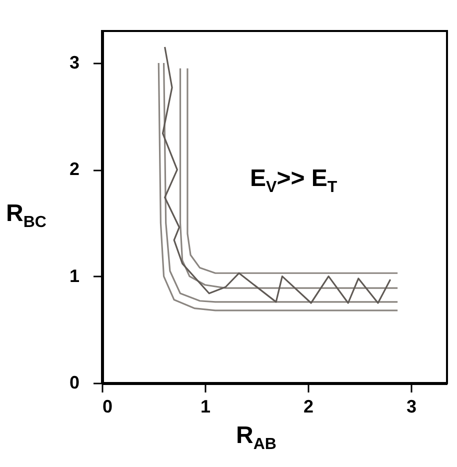  What do you see at coordinates (74, 62) in the screenshot?
I see `y-tick-label: 3` at bounding box center [74, 62].